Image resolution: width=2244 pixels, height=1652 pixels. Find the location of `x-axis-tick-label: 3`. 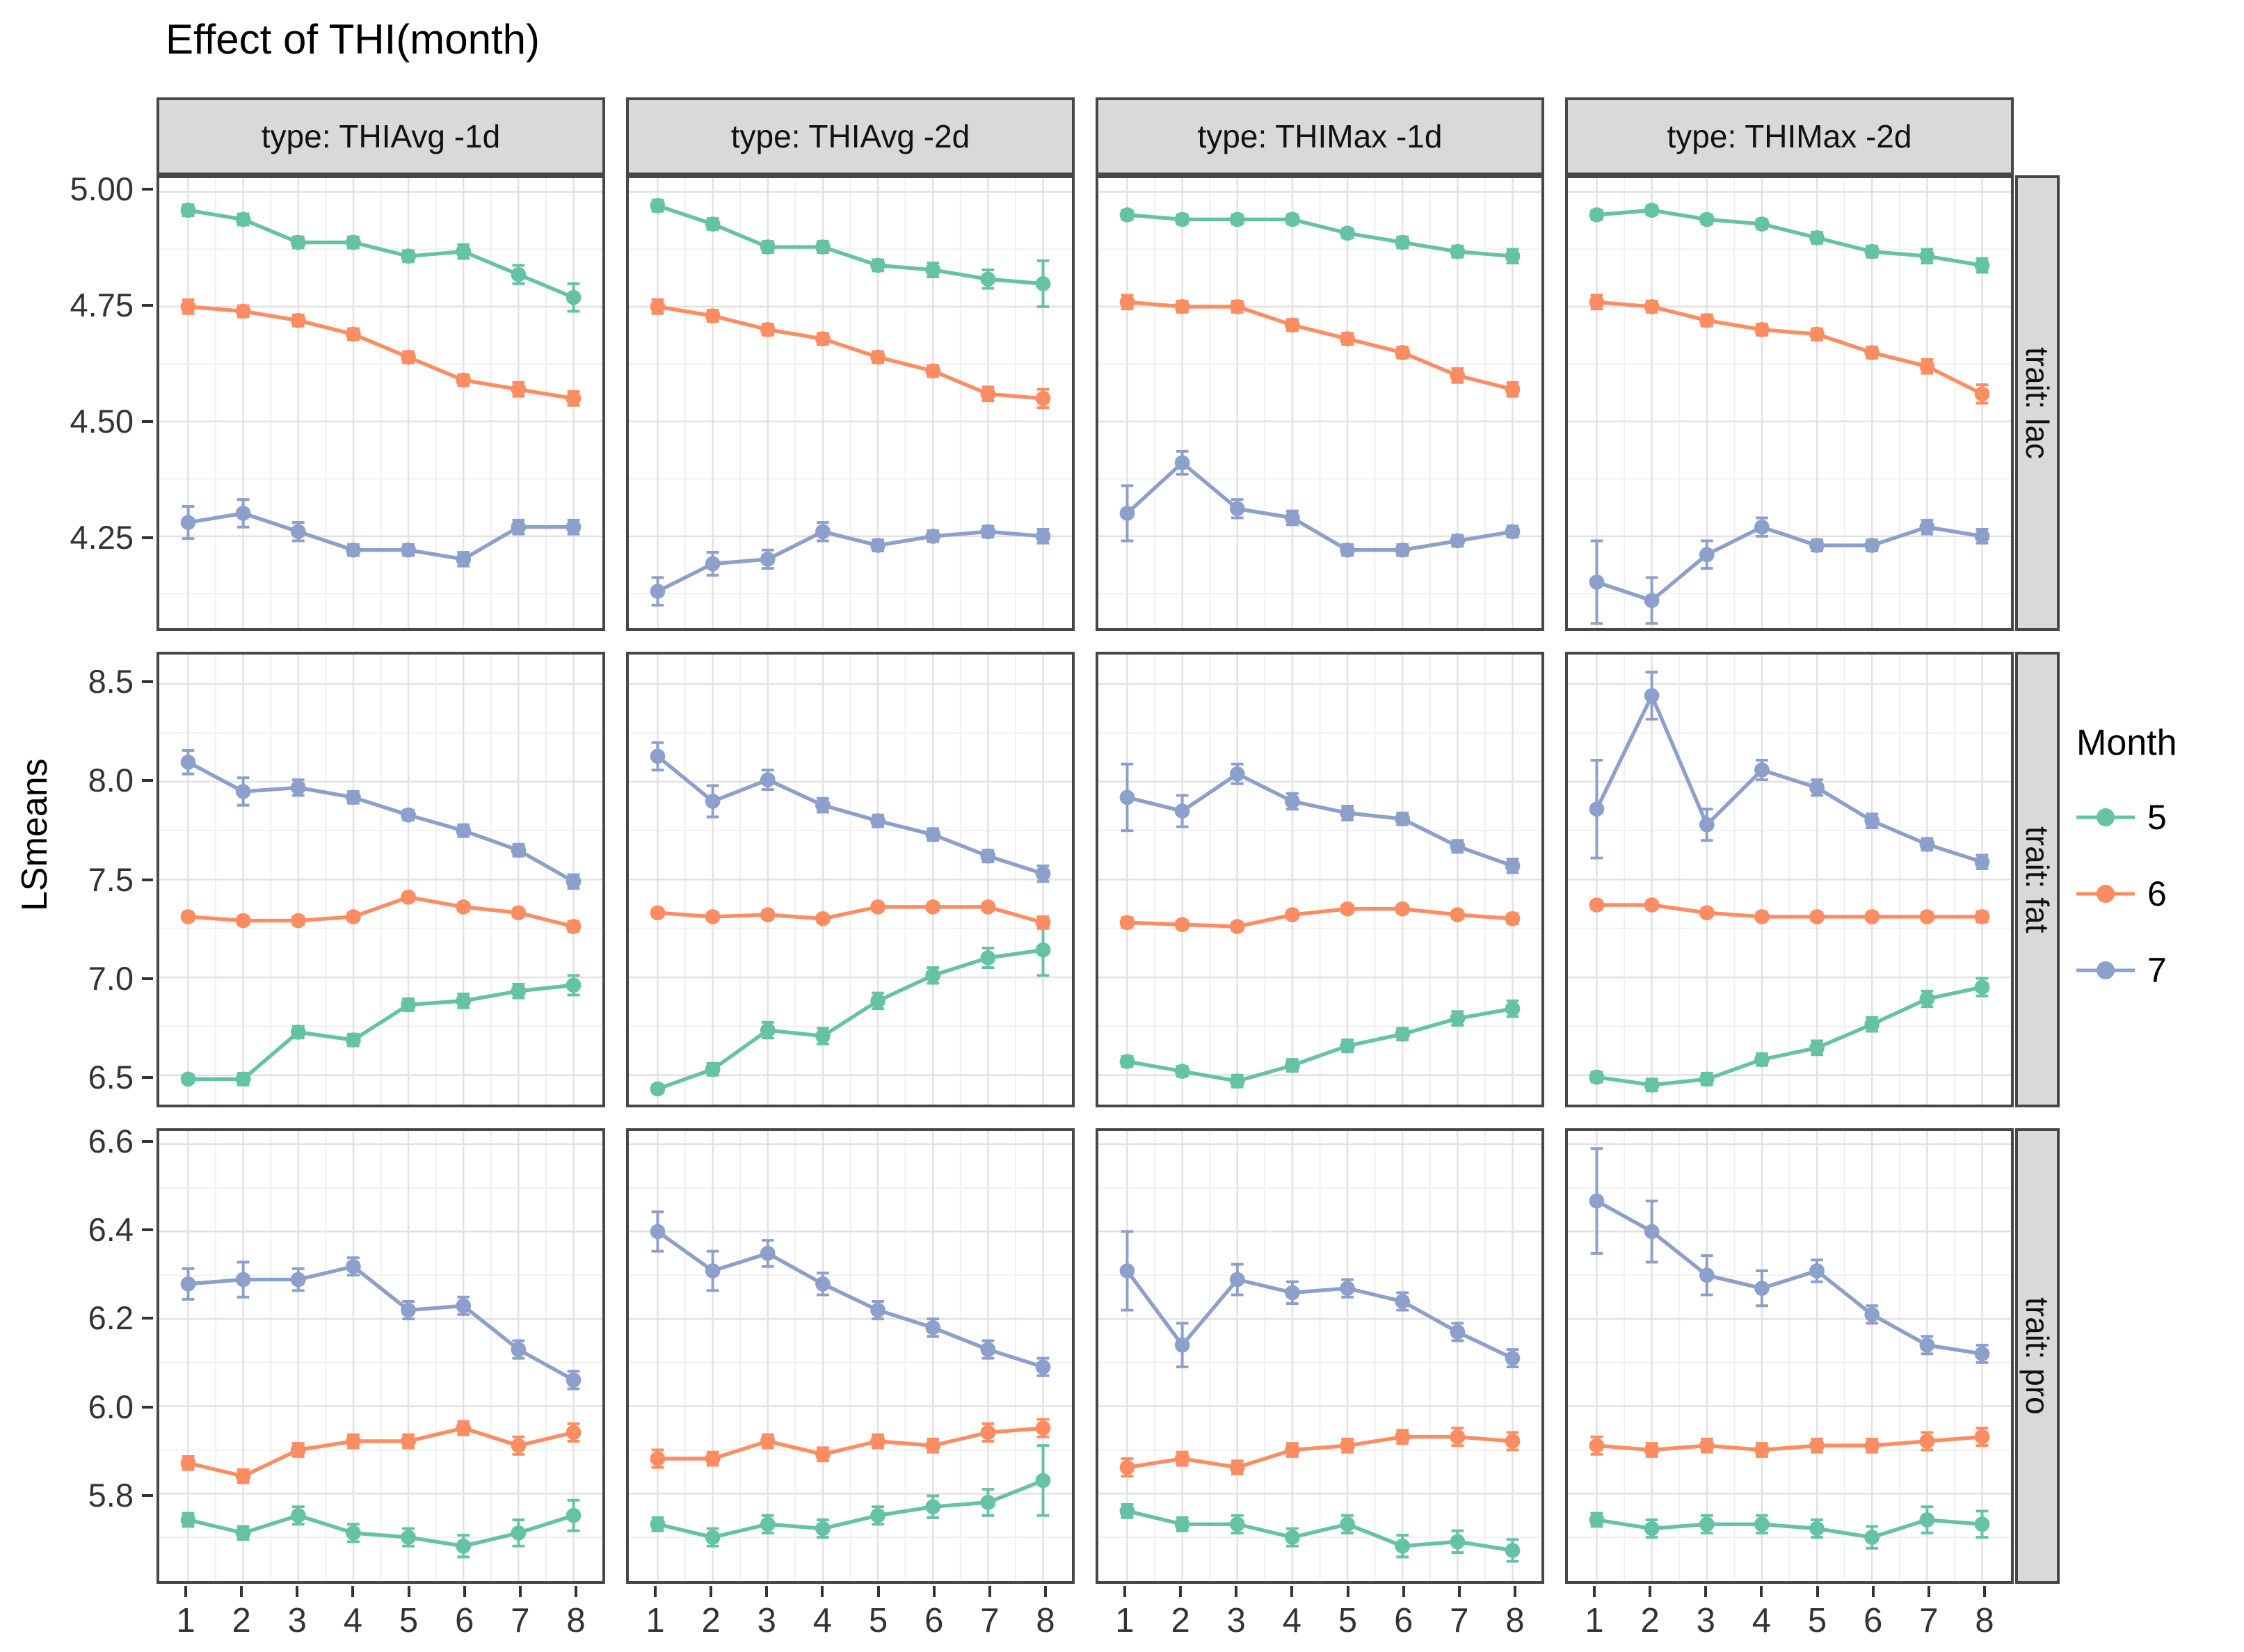

x-axis-tick-label: 3 is located at coordinates (1236, 1621).